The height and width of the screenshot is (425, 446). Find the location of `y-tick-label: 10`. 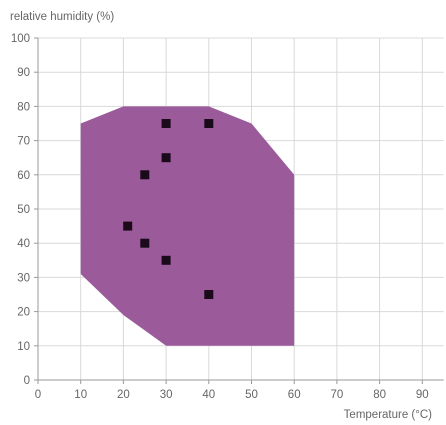

y-tick-label: 10 is located at coordinates (23, 347).